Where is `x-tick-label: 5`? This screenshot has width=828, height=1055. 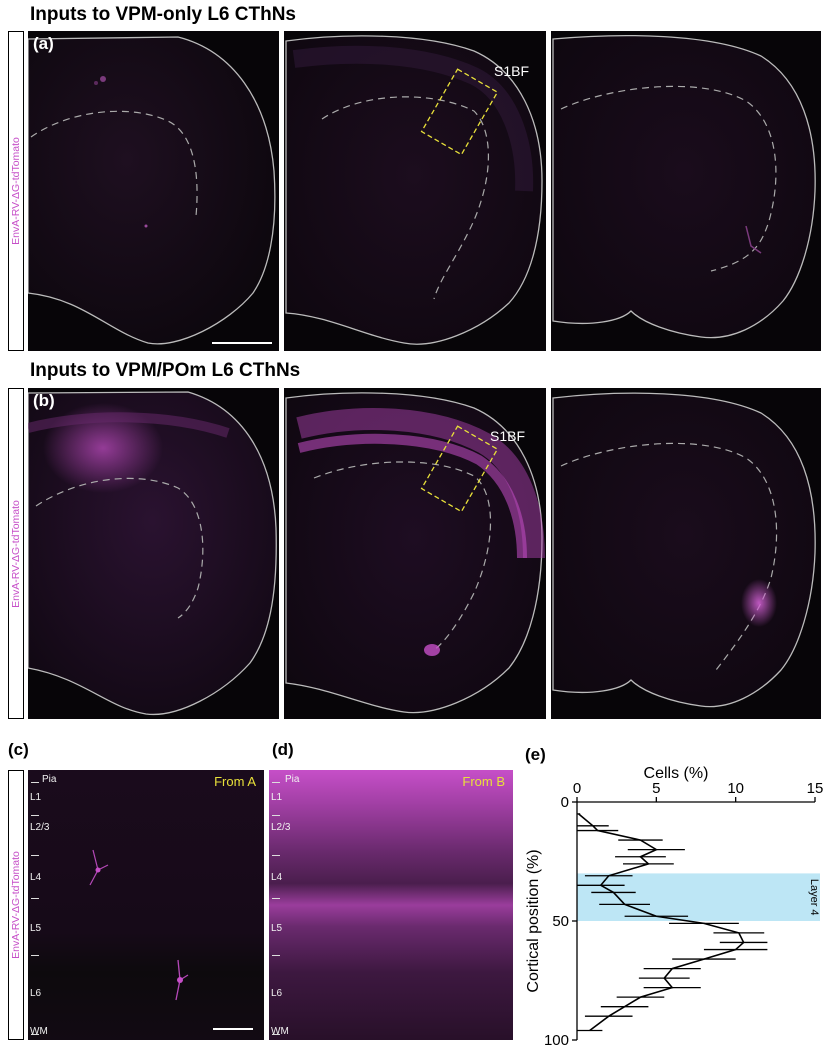 x-tick-label: 5 is located at coordinates (656, 788).